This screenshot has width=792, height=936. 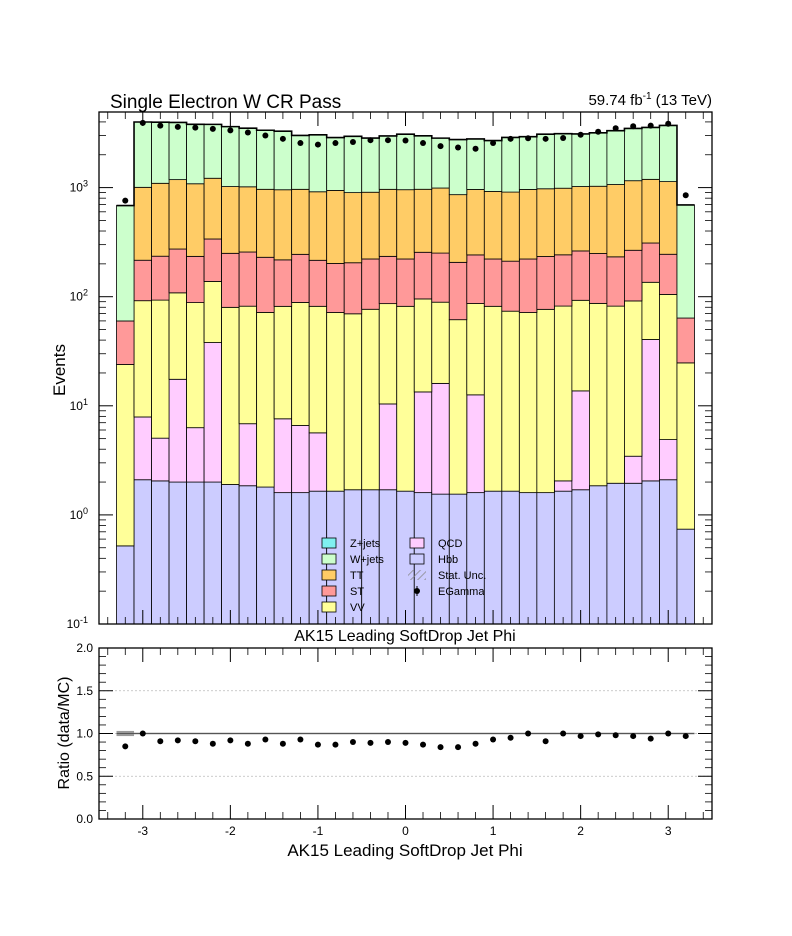 What do you see at coordinates (357, 576) in the screenshot?
I see `legend-label: TT` at bounding box center [357, 576].